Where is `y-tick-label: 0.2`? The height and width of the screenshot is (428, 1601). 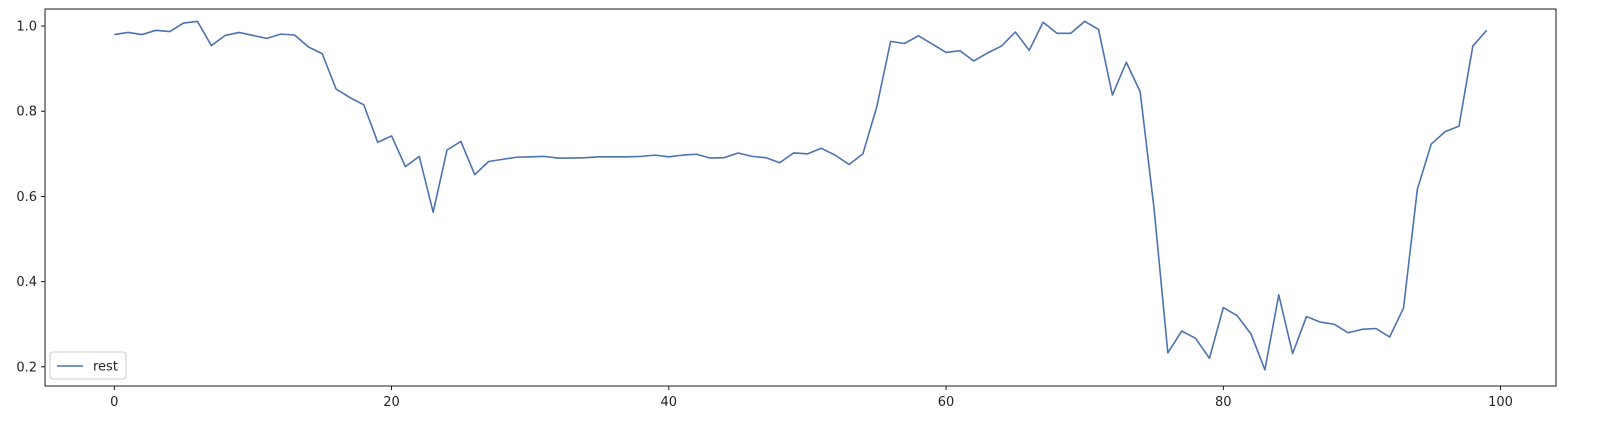 y-tick-label: 0.2 is located at coordinates (26, 367).